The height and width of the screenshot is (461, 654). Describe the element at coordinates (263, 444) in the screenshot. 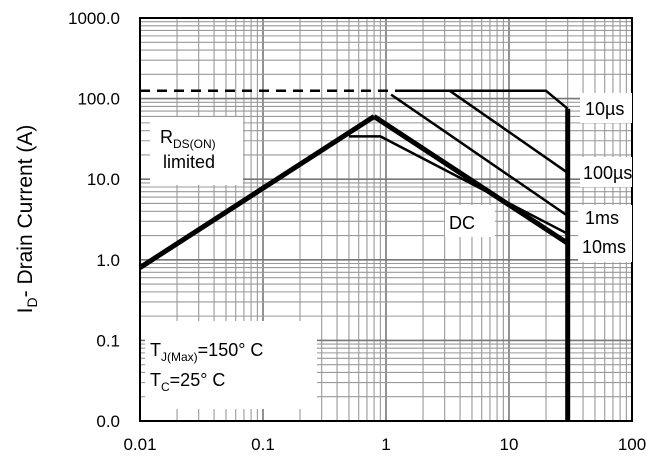

I see `x-tick-label: 0.1` at that location.